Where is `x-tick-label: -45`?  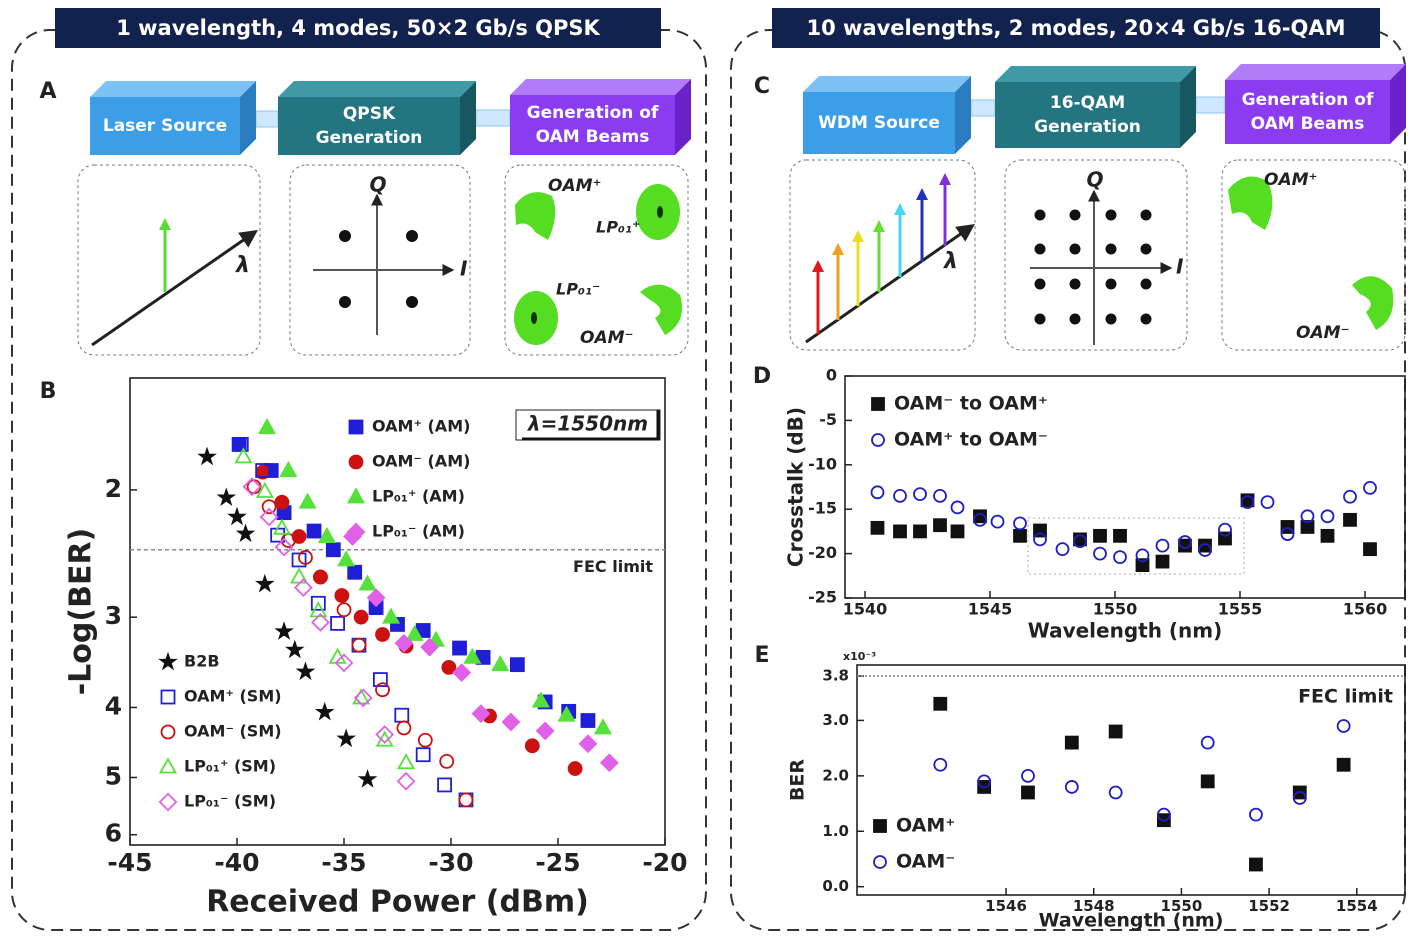
x-tick-label: -45 is located at coordinates (129, 862).